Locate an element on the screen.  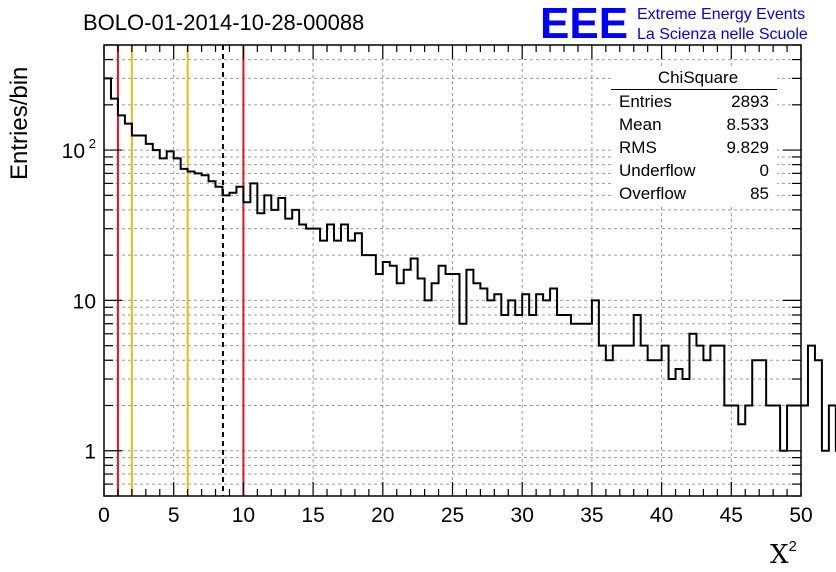
x-tick-label: 40 is located at coordinates (661, 515).